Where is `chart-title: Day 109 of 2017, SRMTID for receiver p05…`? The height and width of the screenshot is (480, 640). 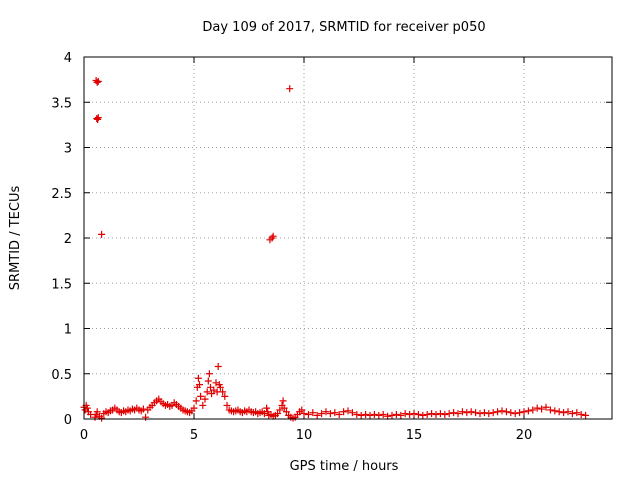
chart-title: Day 109 of 2017, SRMTID for receiver p05… is located at coordinates (343, 27).